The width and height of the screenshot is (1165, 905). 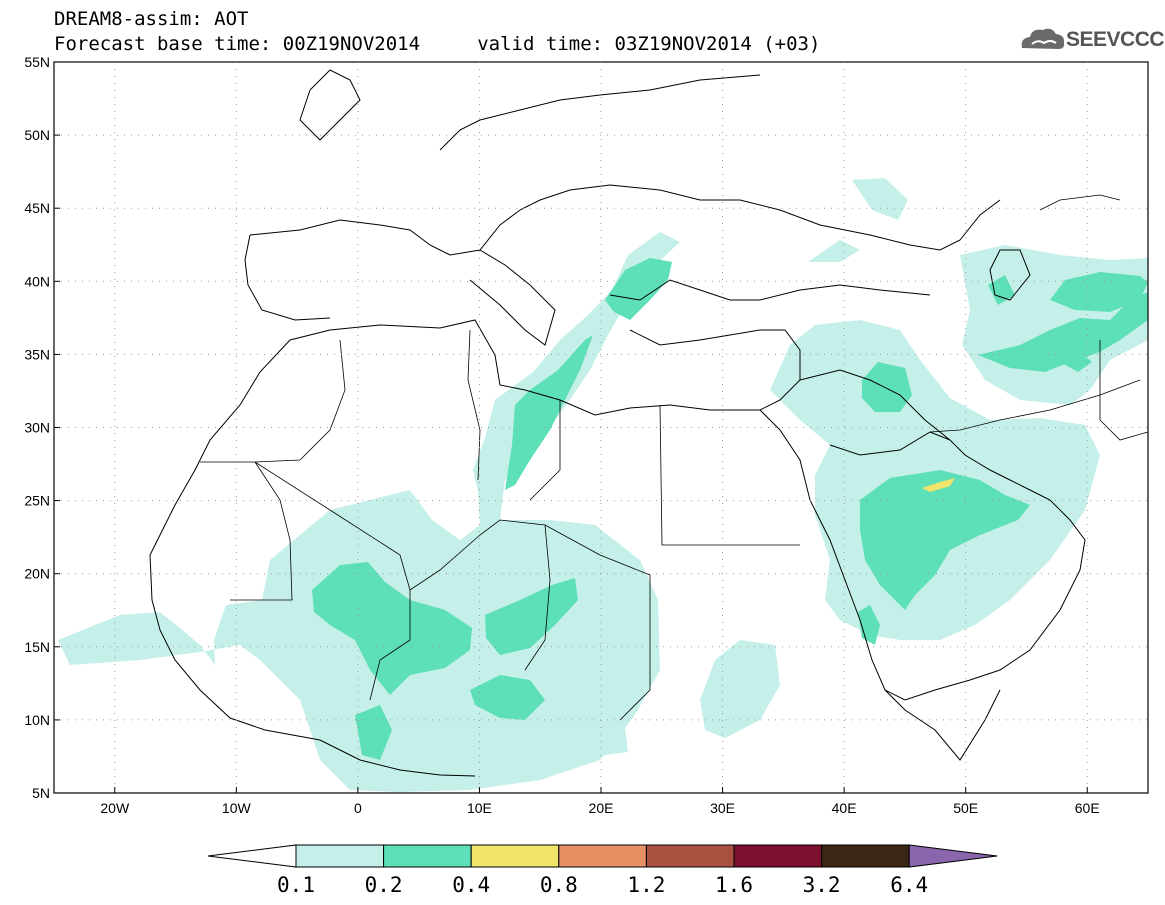 What do you see at coordinates (938, 485) in the screenshot?
I see `aot-field-high` at bounding box center [938, 485].